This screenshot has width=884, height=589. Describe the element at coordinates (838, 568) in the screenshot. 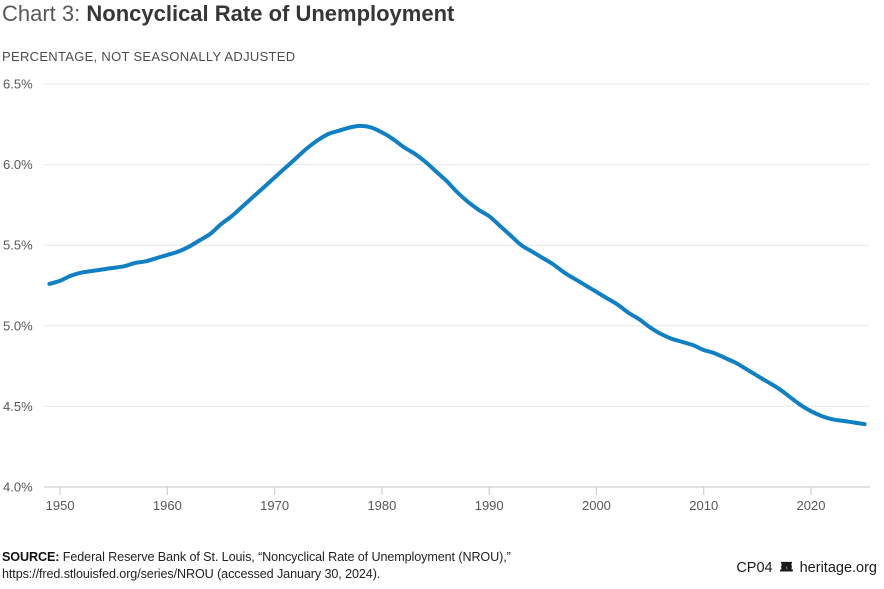

I see `site-name: heritage.org` at that location.